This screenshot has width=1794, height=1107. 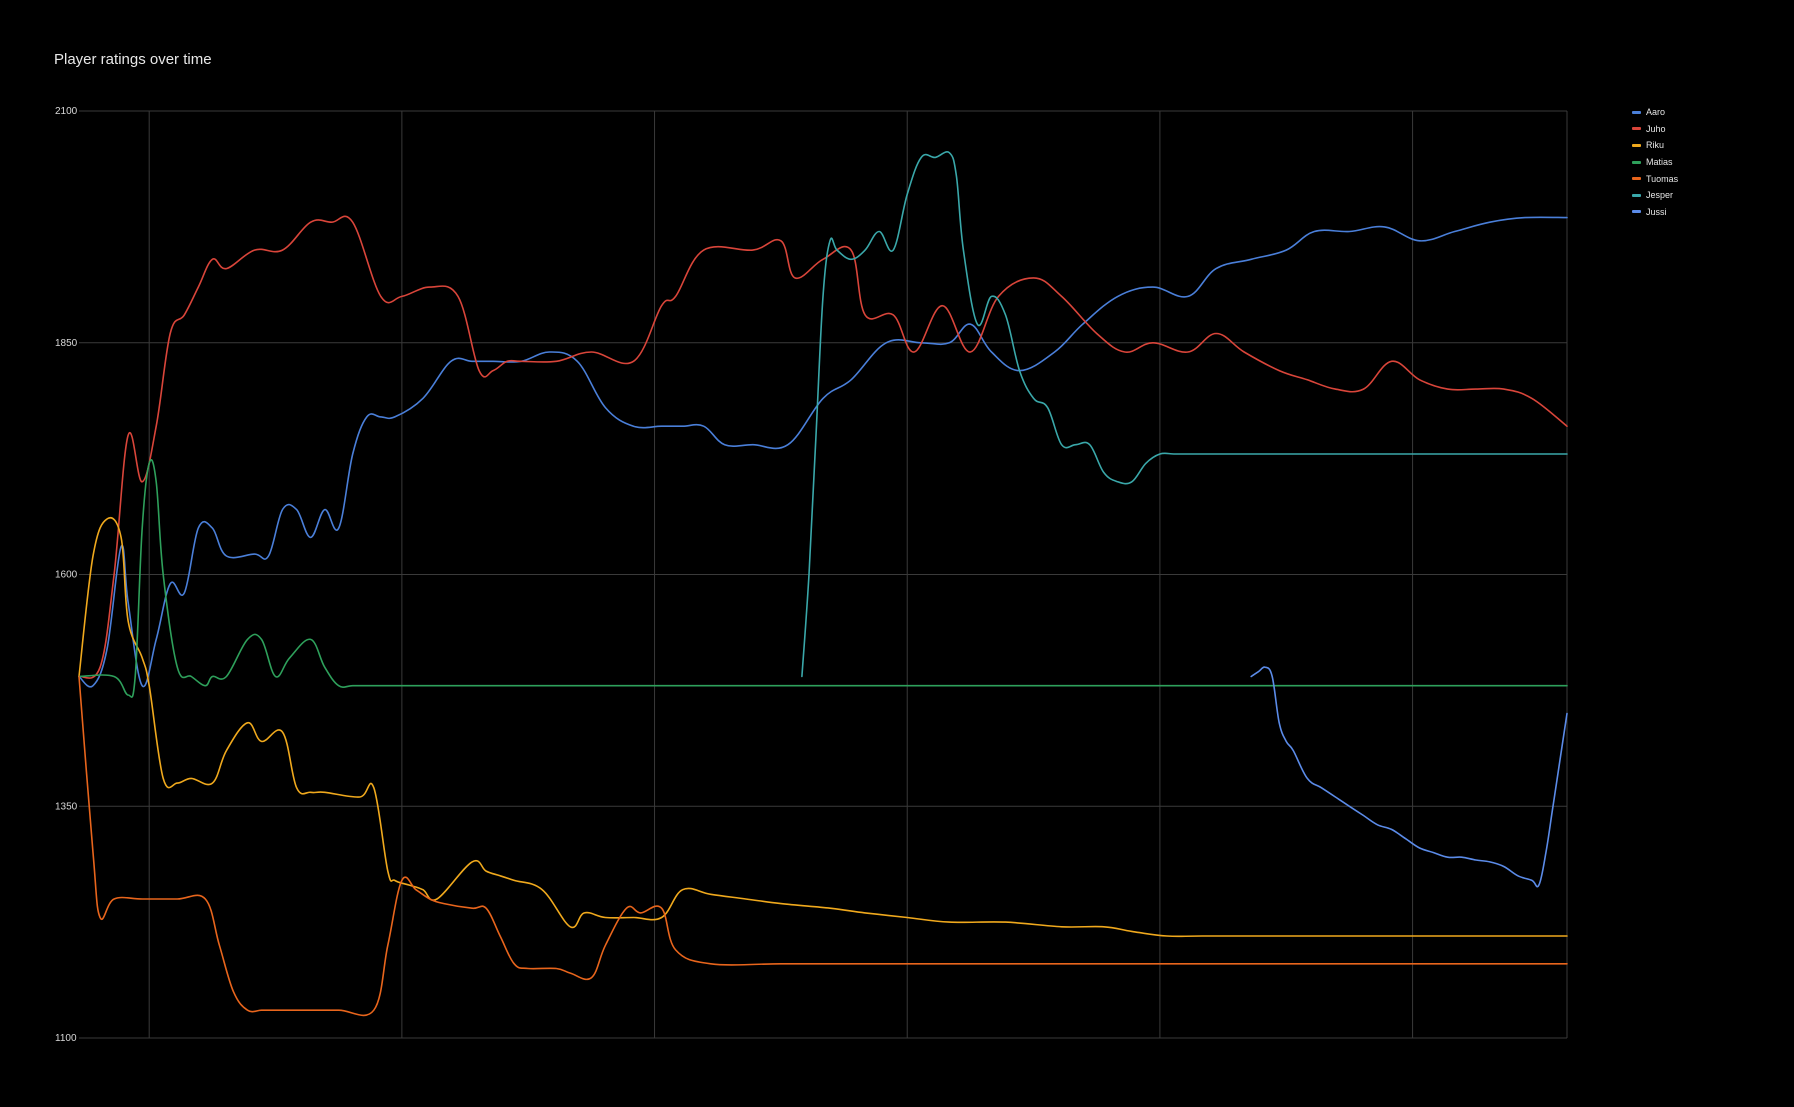 I want to click on legend-label: Riku, so click(x=1655, y=145).